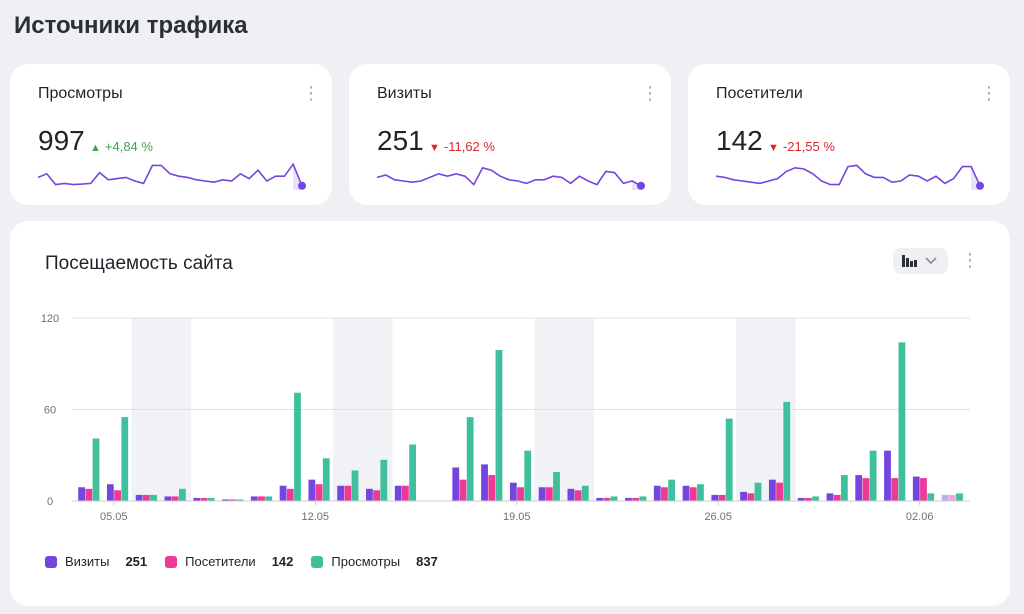 The image size is (1024, 614). Describe the element at coordinates (849, 134) in the screenshot. I see `kpi-card-visitors: Посетители ⋮ 142 ▼ -21,55 %` at that location.